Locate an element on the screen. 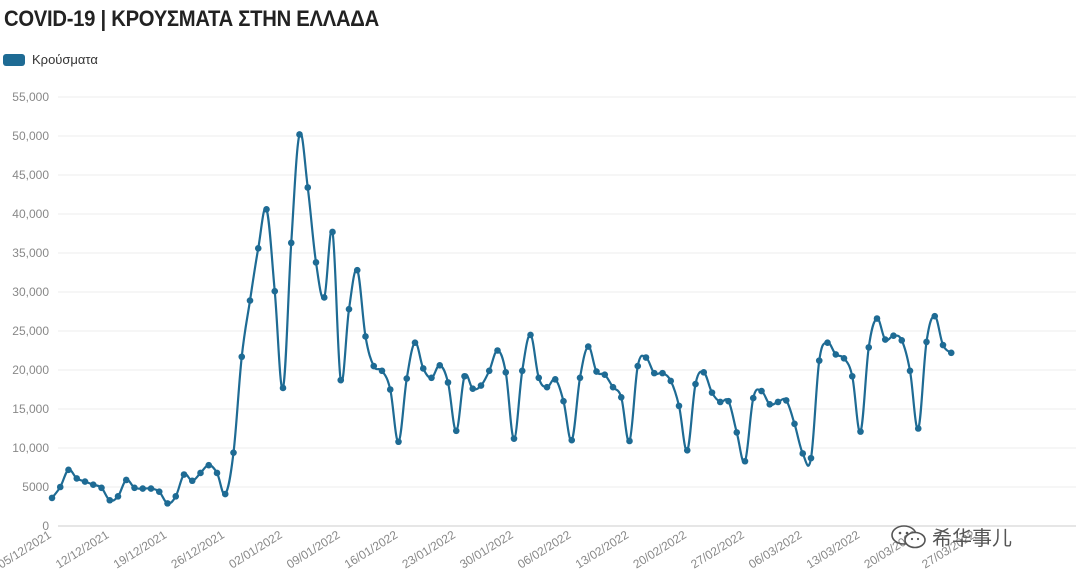  chart-title: COVID-19 | ΚΡΟΥΣΜΑΤΑ ΣΤΗΝ ΕΛΛΑΔΑ is located at coordinates (191, 18).